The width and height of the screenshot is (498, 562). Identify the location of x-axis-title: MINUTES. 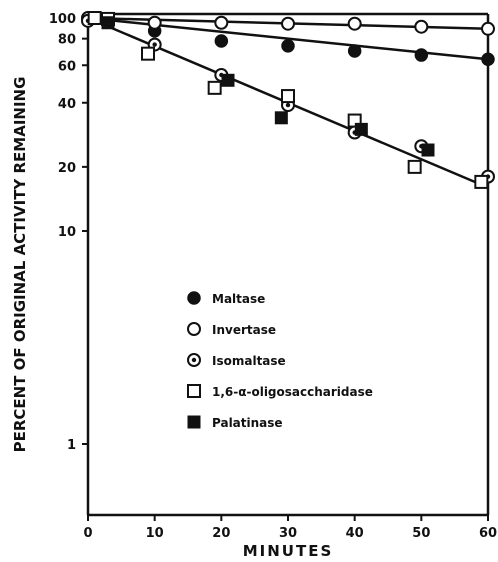
(288, 551).